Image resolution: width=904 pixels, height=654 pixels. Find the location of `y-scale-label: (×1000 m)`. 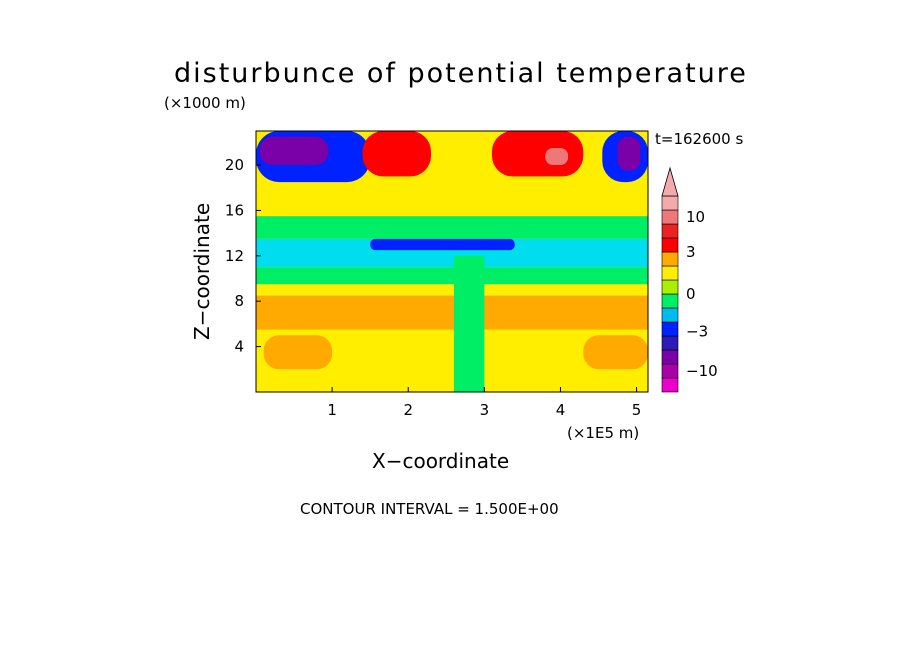

y-scale-label: (×1000 m) is located at coordinates (205, 103).